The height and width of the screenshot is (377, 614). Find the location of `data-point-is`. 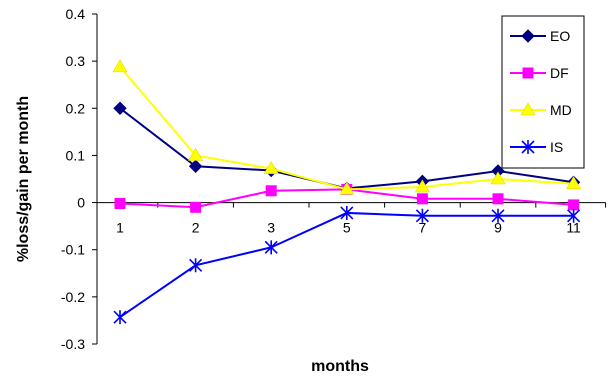

data-point-is is located at coordinates (120, 317).